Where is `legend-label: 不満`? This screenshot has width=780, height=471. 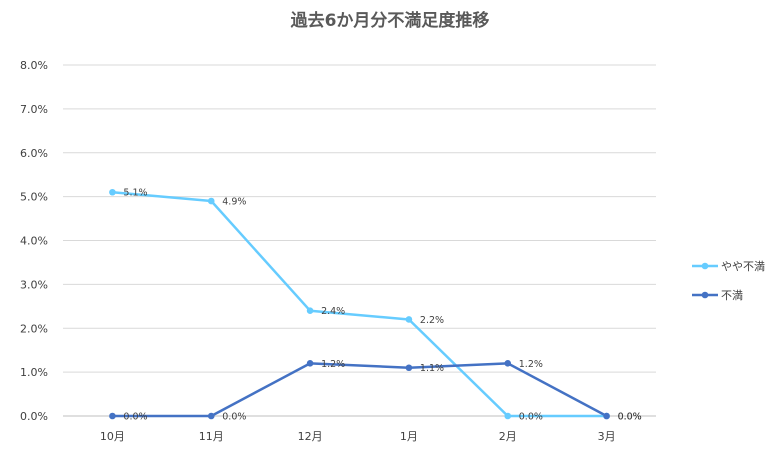 legend-label: 不満 is located at coordinates (732, 295).